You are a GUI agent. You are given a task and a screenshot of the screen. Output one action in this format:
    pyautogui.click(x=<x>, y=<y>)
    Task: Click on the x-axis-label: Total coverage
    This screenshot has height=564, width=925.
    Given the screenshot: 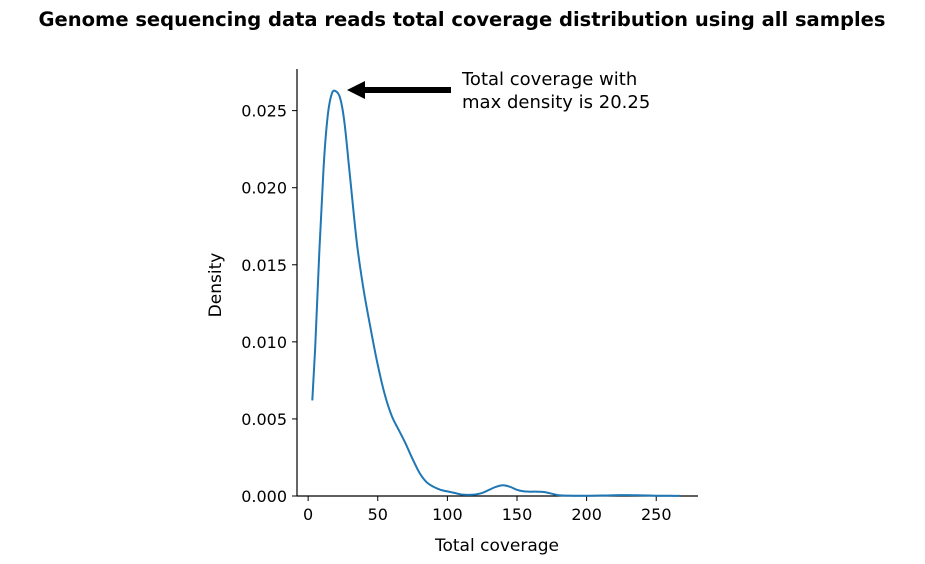 What is the action you would take?
    pyautogui.click(x=496, y=546)
    